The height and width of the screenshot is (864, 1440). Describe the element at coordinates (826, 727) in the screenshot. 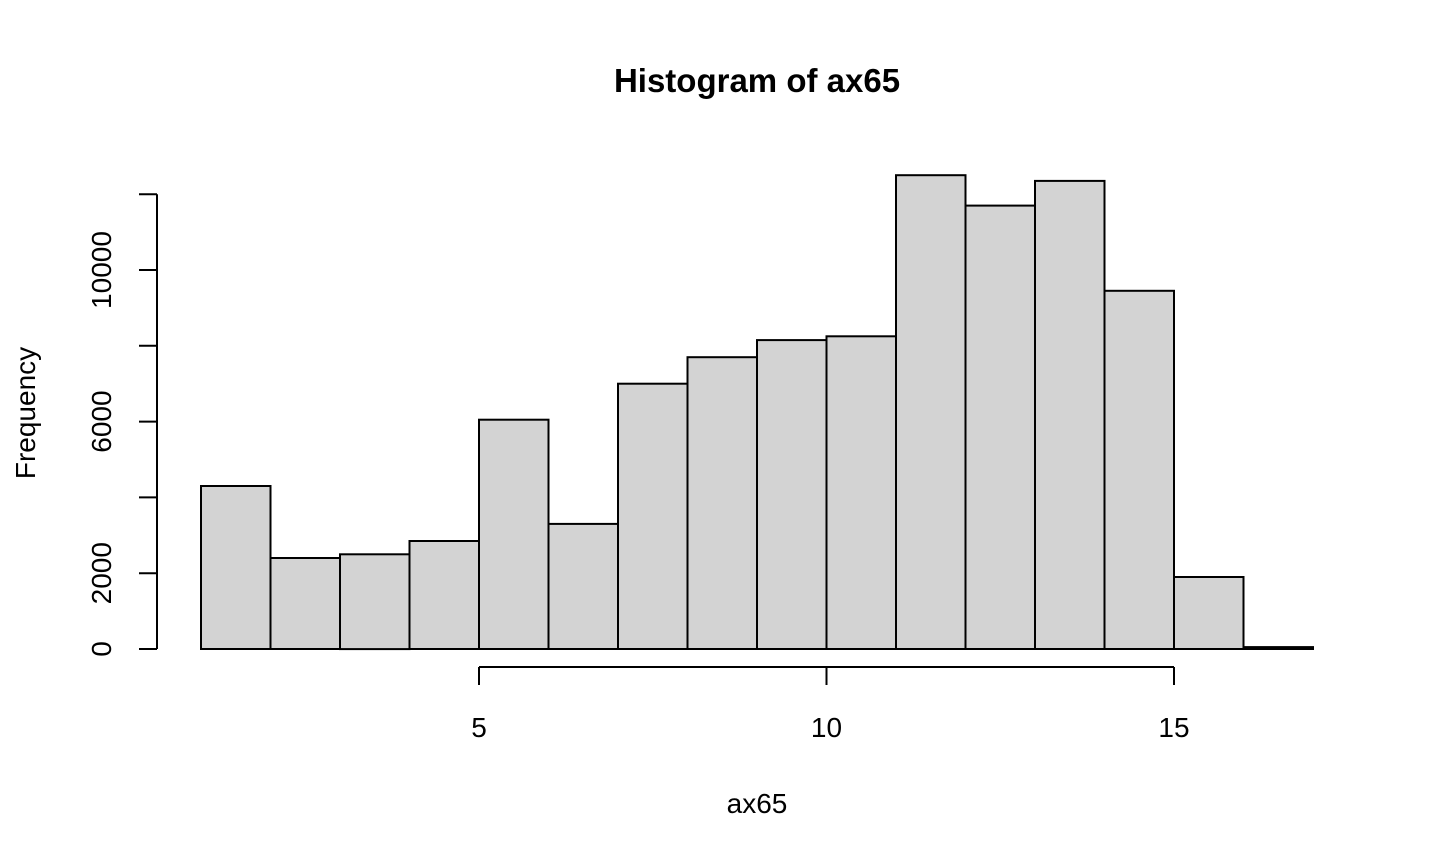

I see `x-tick-label: 10` at that location.